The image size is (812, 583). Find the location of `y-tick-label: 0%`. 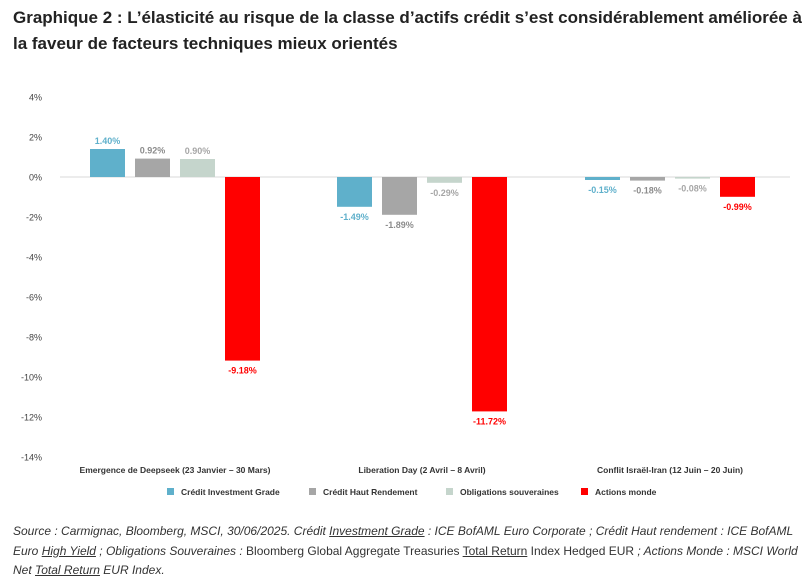

y-tick-label: 0% is located at coordinates (35, 178).